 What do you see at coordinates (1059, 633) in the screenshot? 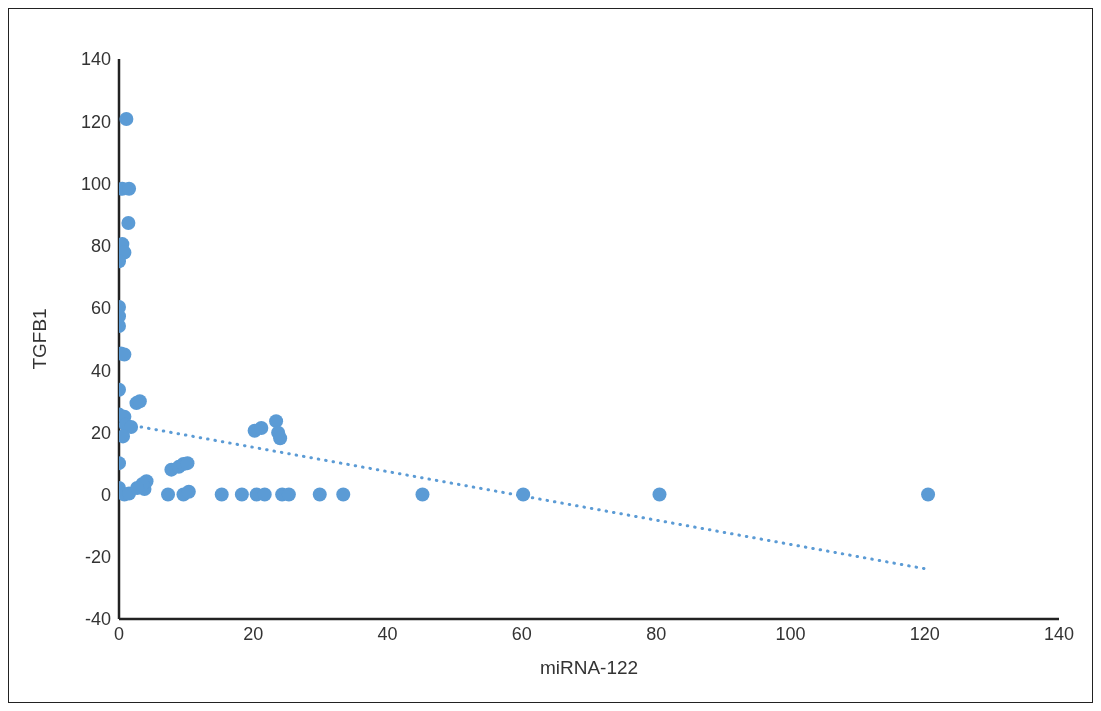
I see `x-tick-label: 140` at bounding box center [1059, 633].